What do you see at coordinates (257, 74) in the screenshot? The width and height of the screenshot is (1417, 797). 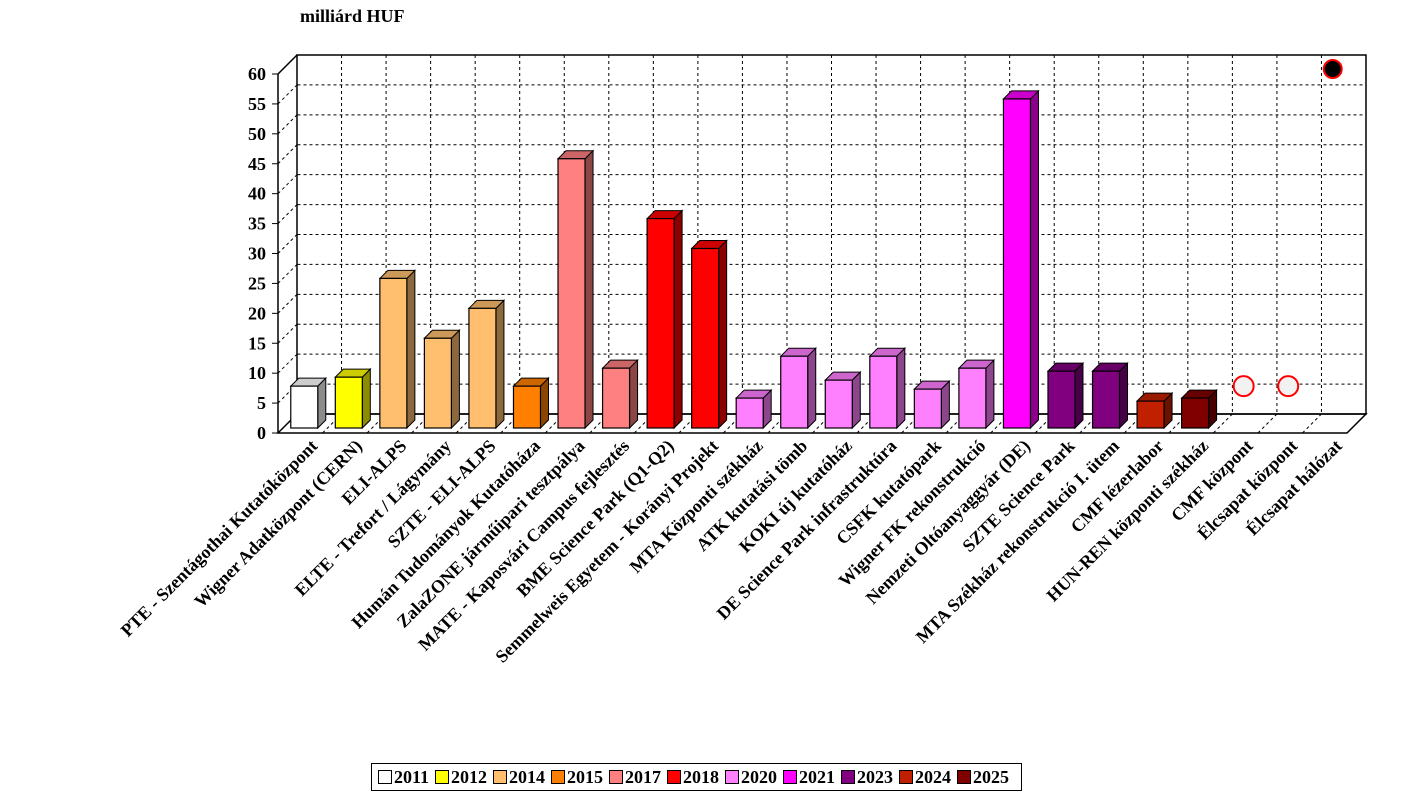 I see `y-tick-label: 60` at bounding box center [257, 74].